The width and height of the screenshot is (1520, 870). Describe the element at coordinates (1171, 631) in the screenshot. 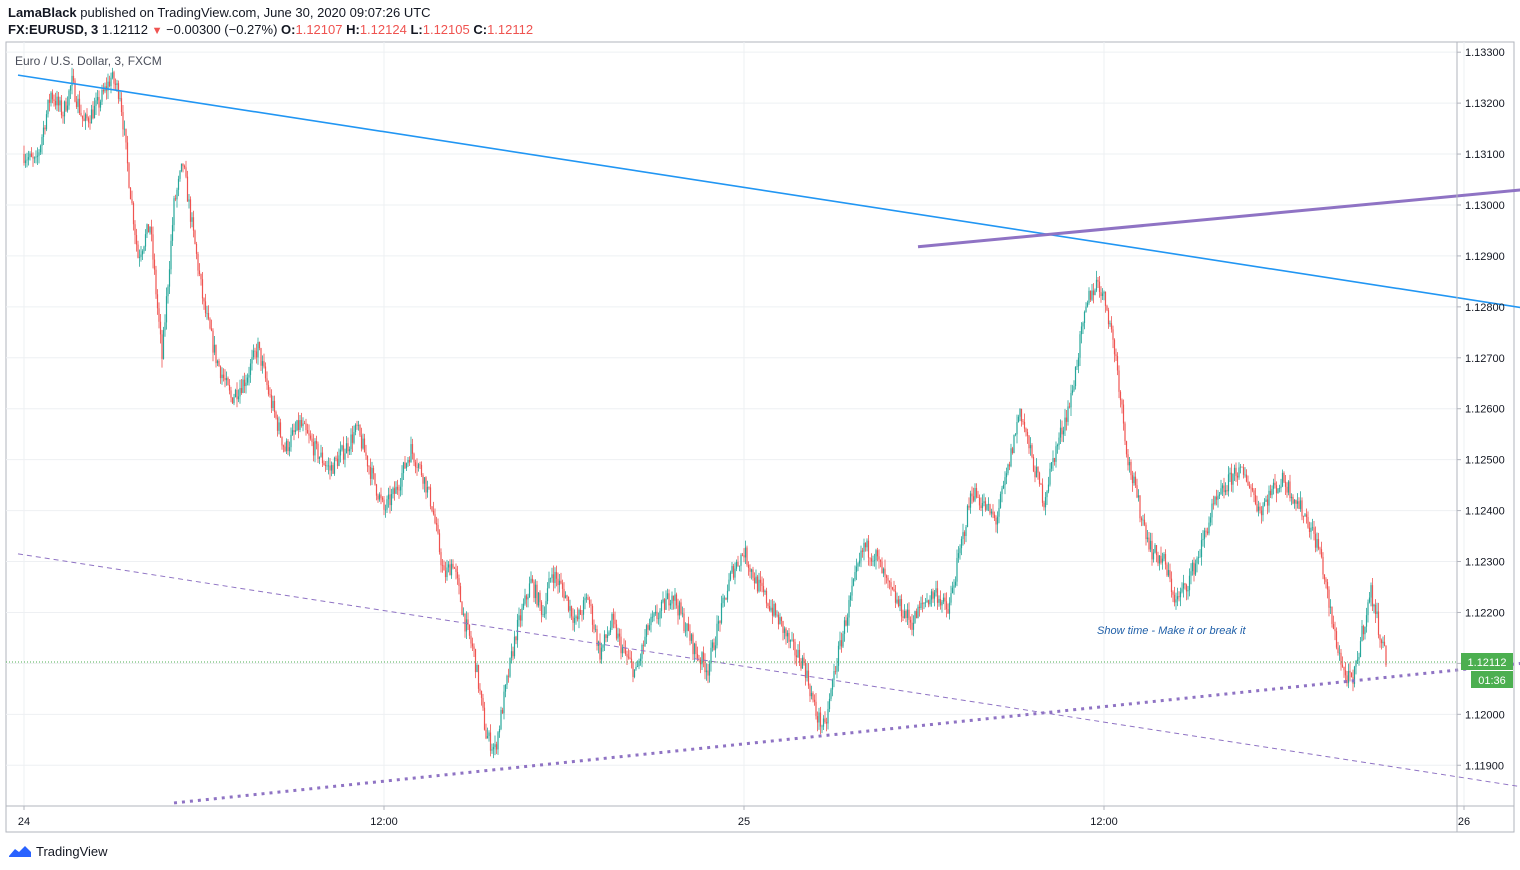

I see `chart-annotation: Show time - Make it or break it` at that location.